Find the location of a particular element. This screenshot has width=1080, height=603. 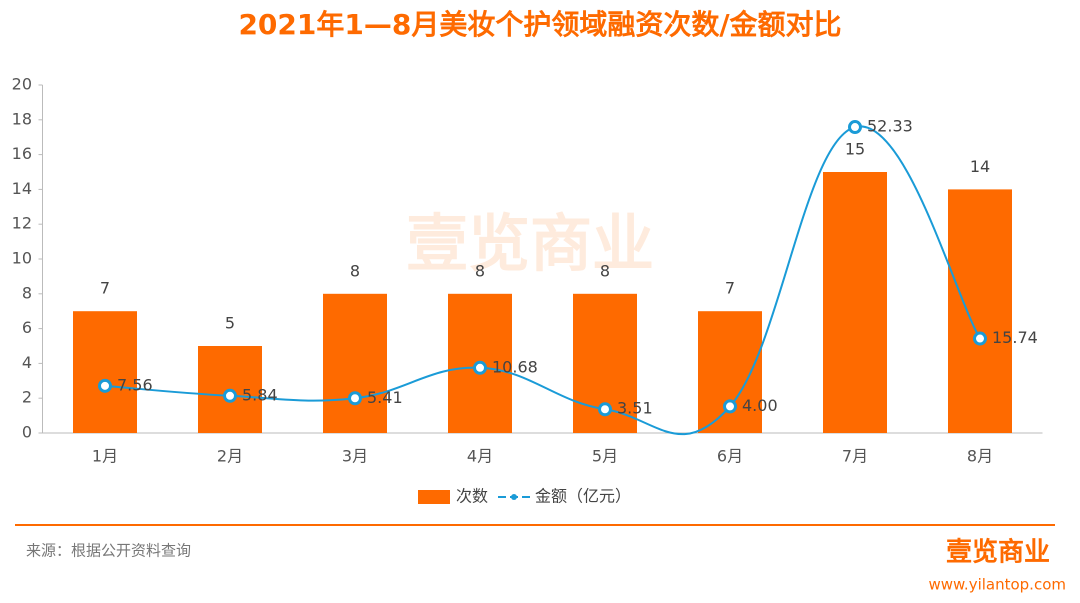

y-tick-label: 4 is located at coordinates (27, 362).